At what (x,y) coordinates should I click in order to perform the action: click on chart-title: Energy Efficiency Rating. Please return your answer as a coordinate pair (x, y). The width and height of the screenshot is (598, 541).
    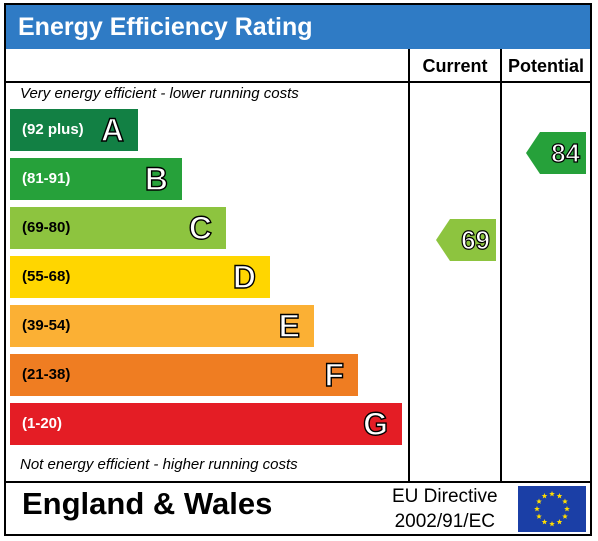
    Looking at the image, I should click on (298, 27).